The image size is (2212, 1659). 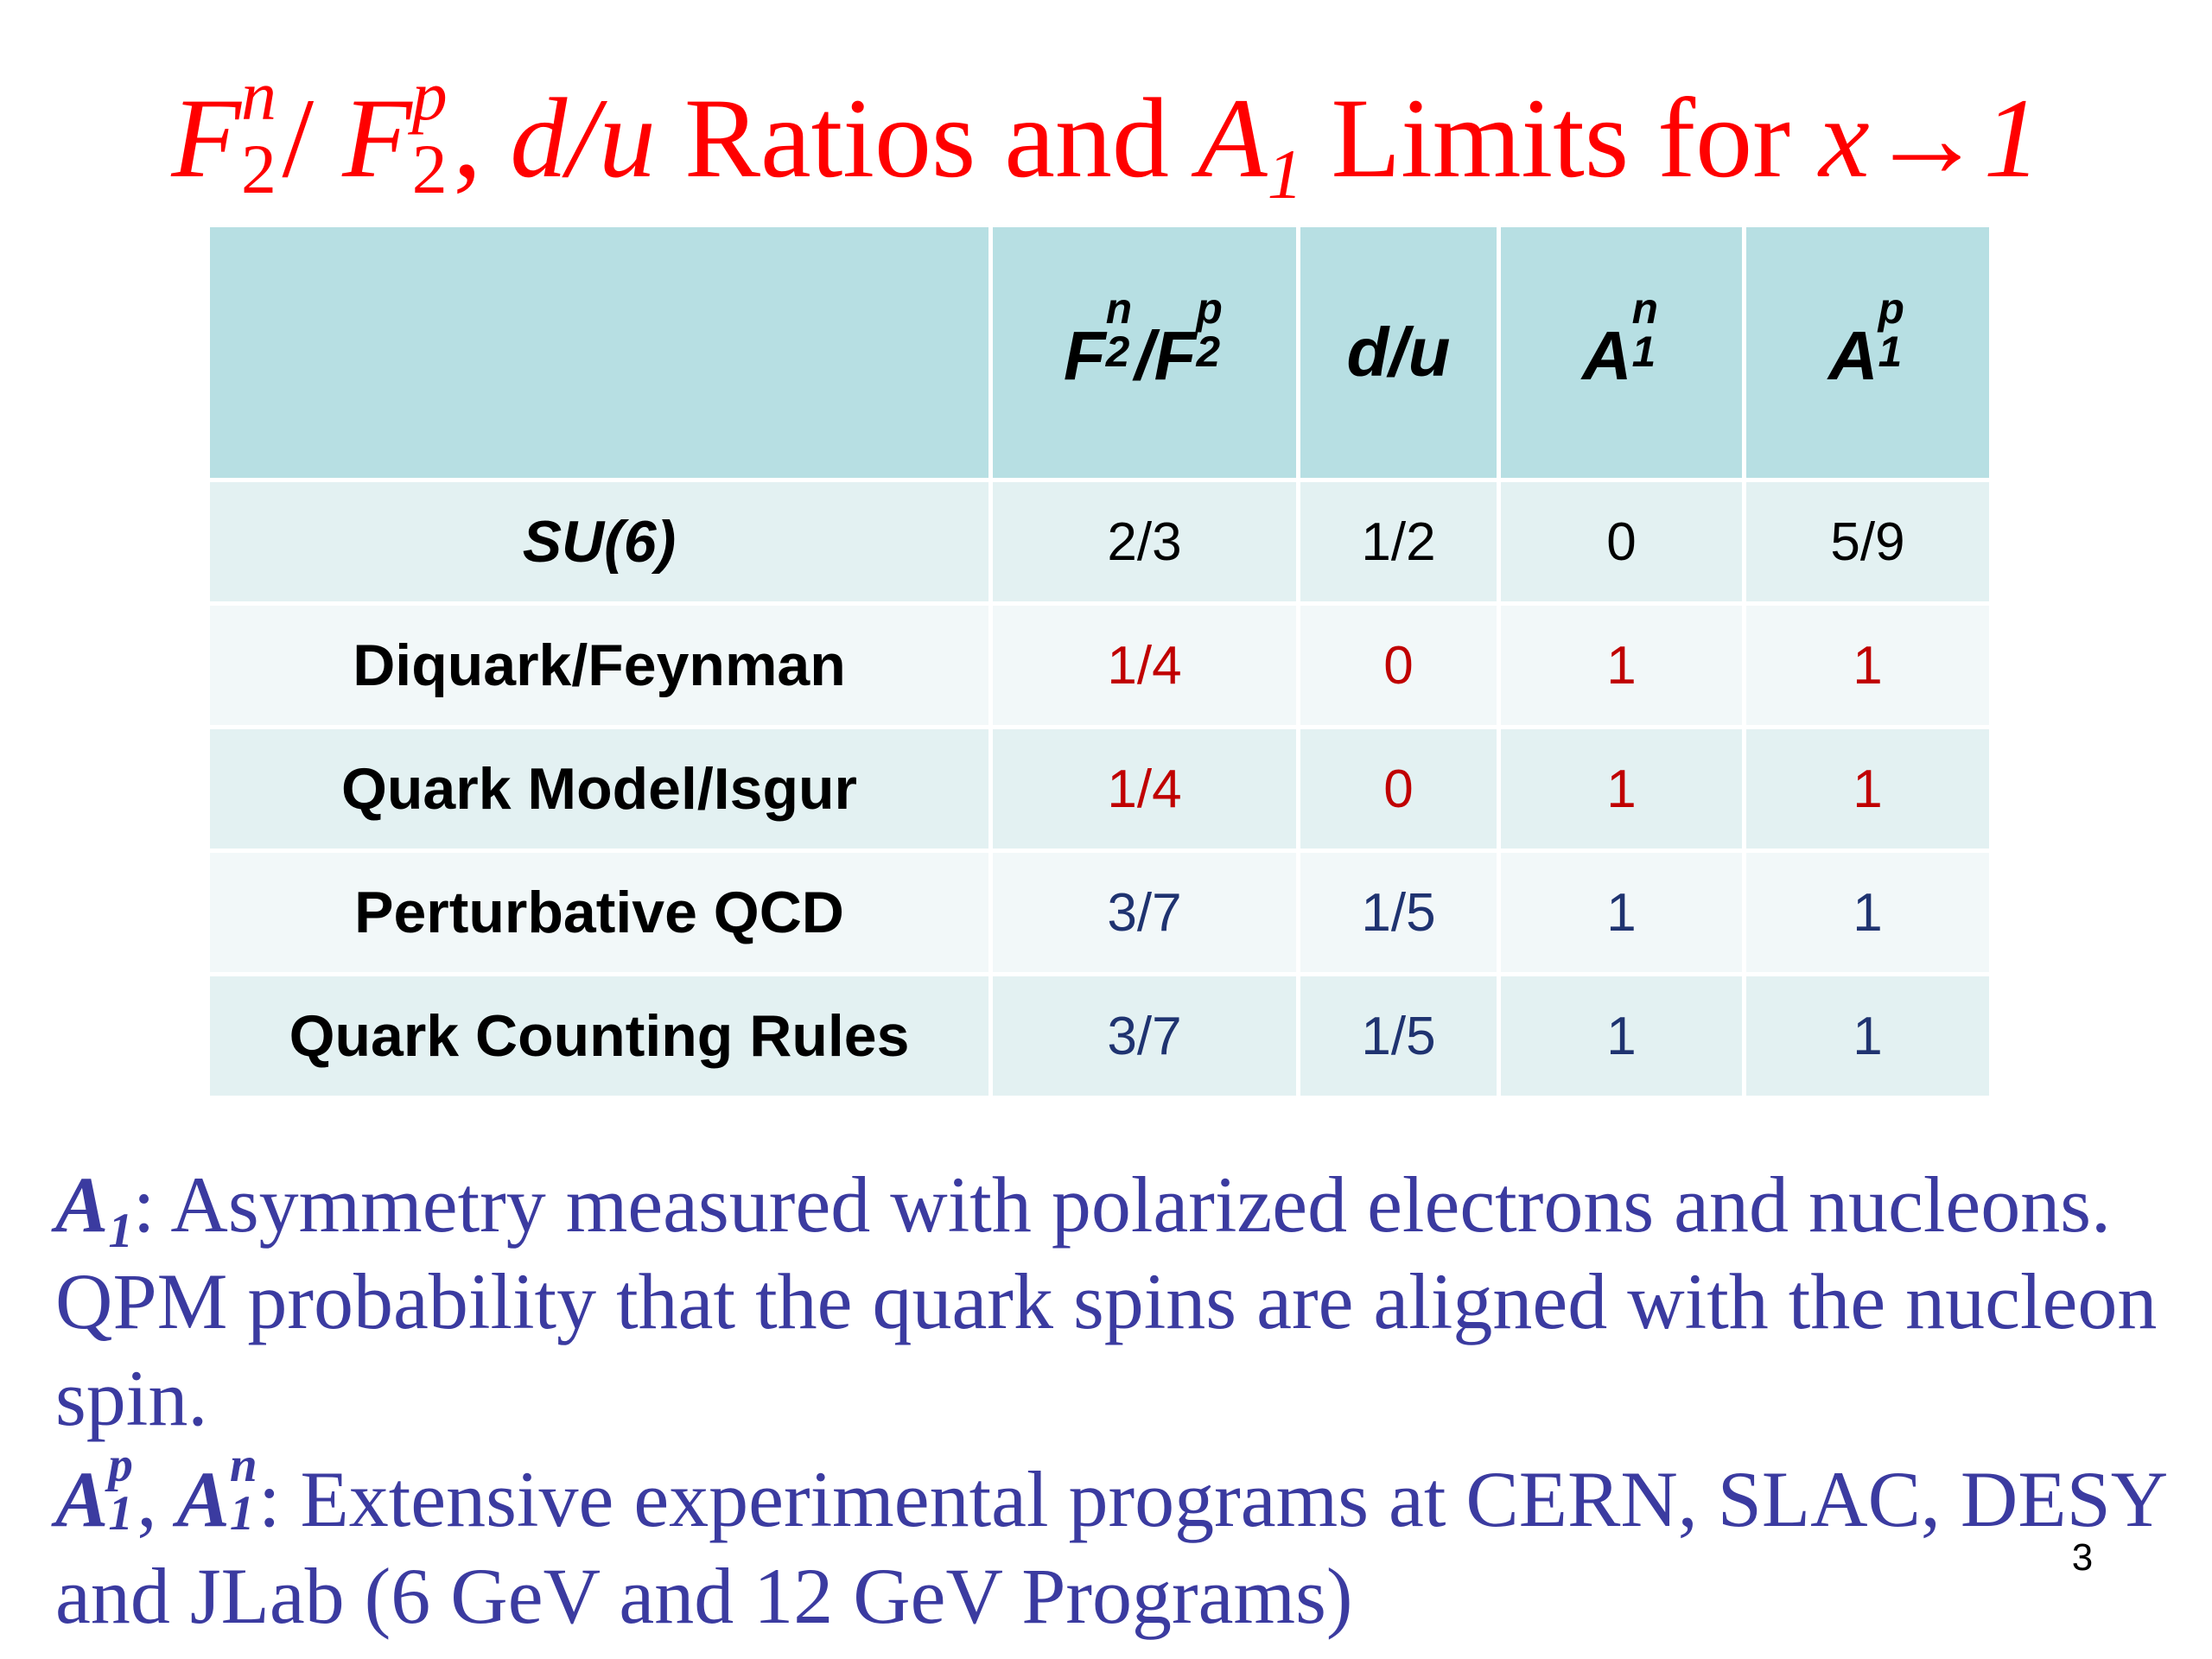 I want to click on cell-du: 1/2, so click(x=1398, y=542).